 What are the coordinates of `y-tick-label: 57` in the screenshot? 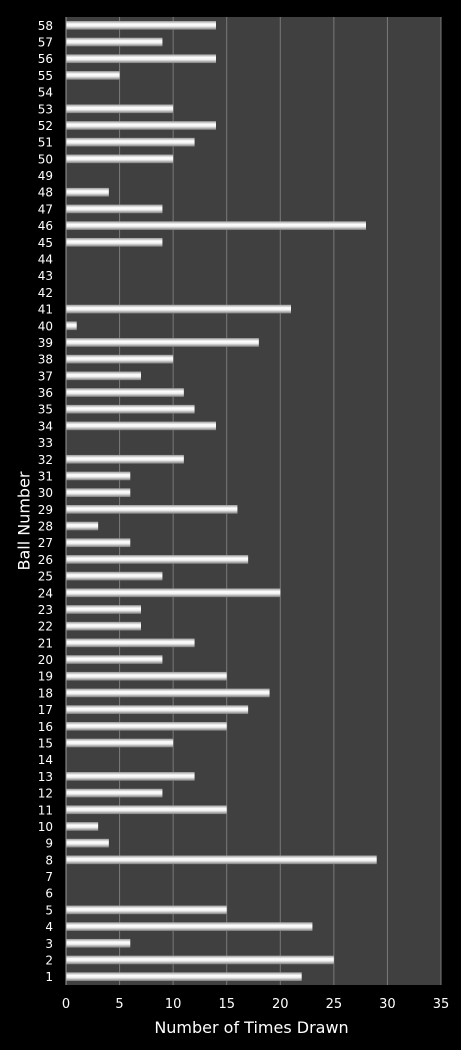 It's located at (45, 43).